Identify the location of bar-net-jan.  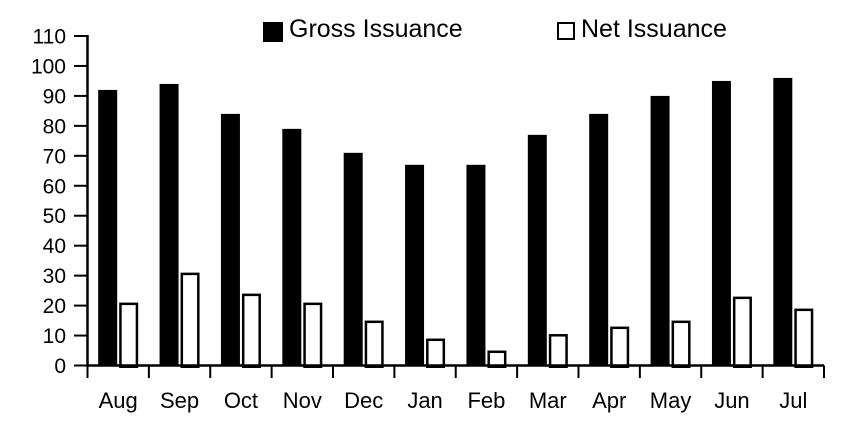
(436, 353).